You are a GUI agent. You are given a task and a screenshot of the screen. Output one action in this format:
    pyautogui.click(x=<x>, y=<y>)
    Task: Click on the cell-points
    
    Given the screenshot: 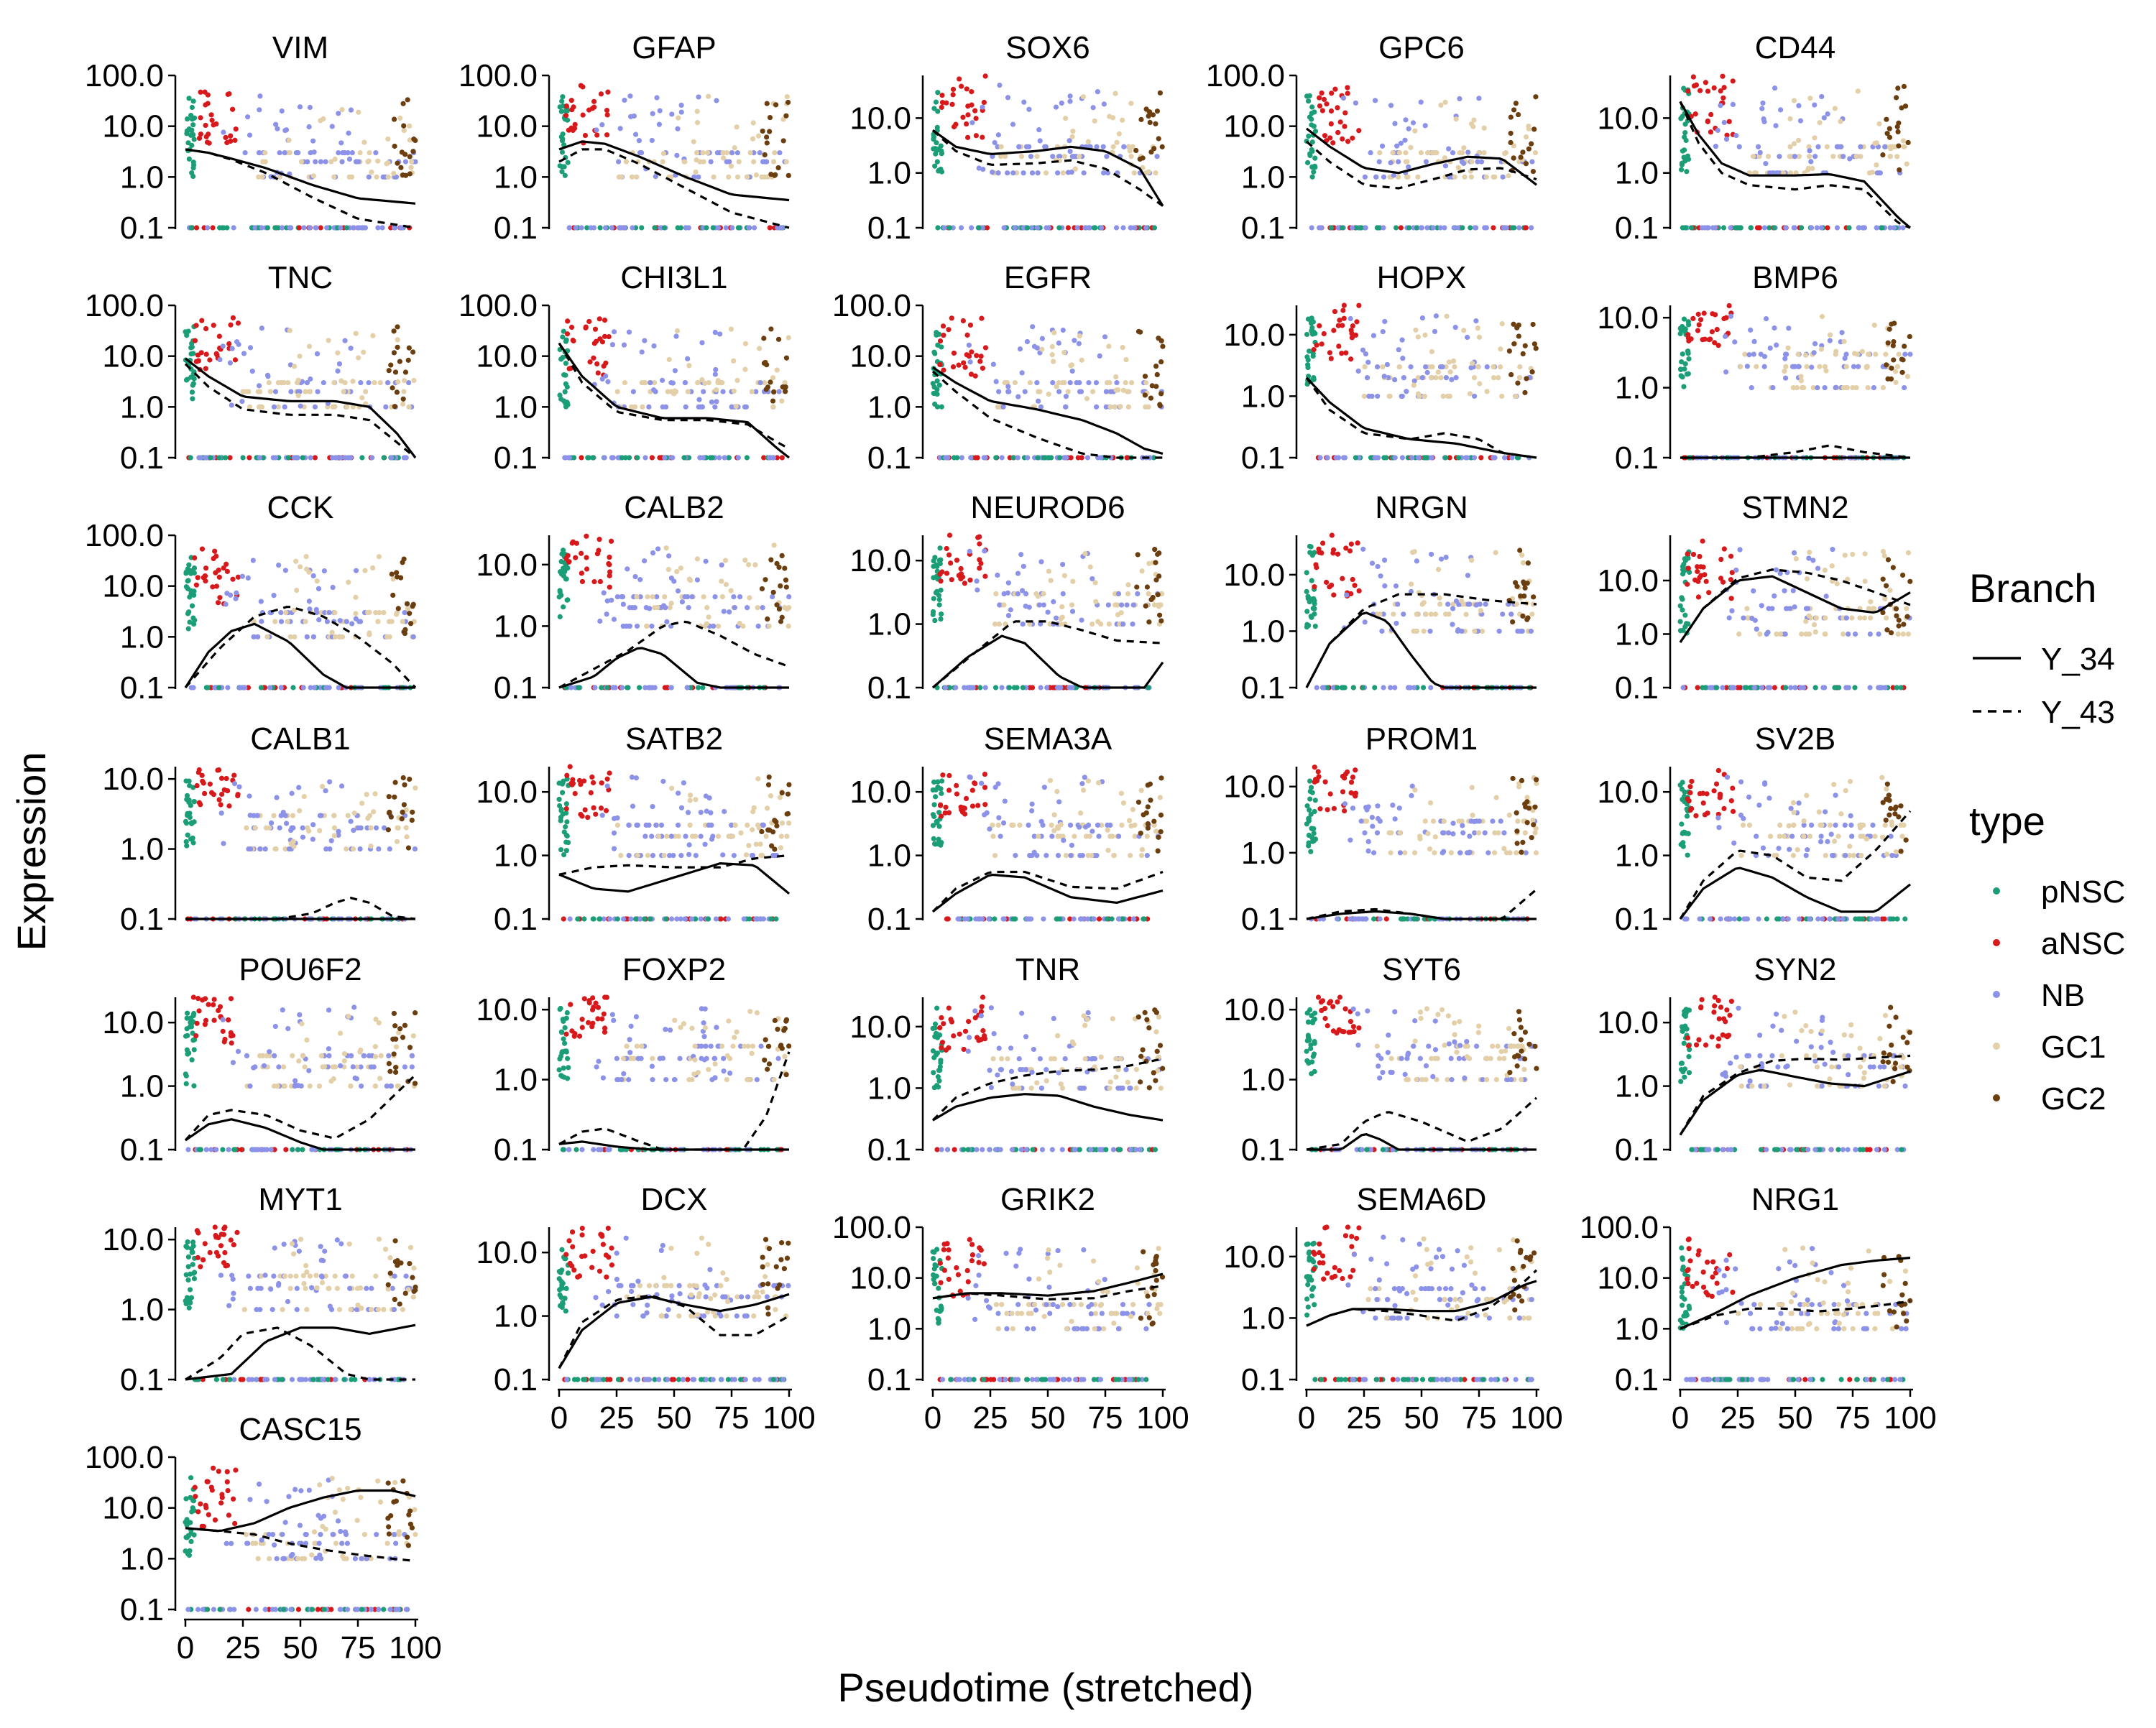 What is the action you would take?
    pyautogui.click(x=1048, y=611)
    